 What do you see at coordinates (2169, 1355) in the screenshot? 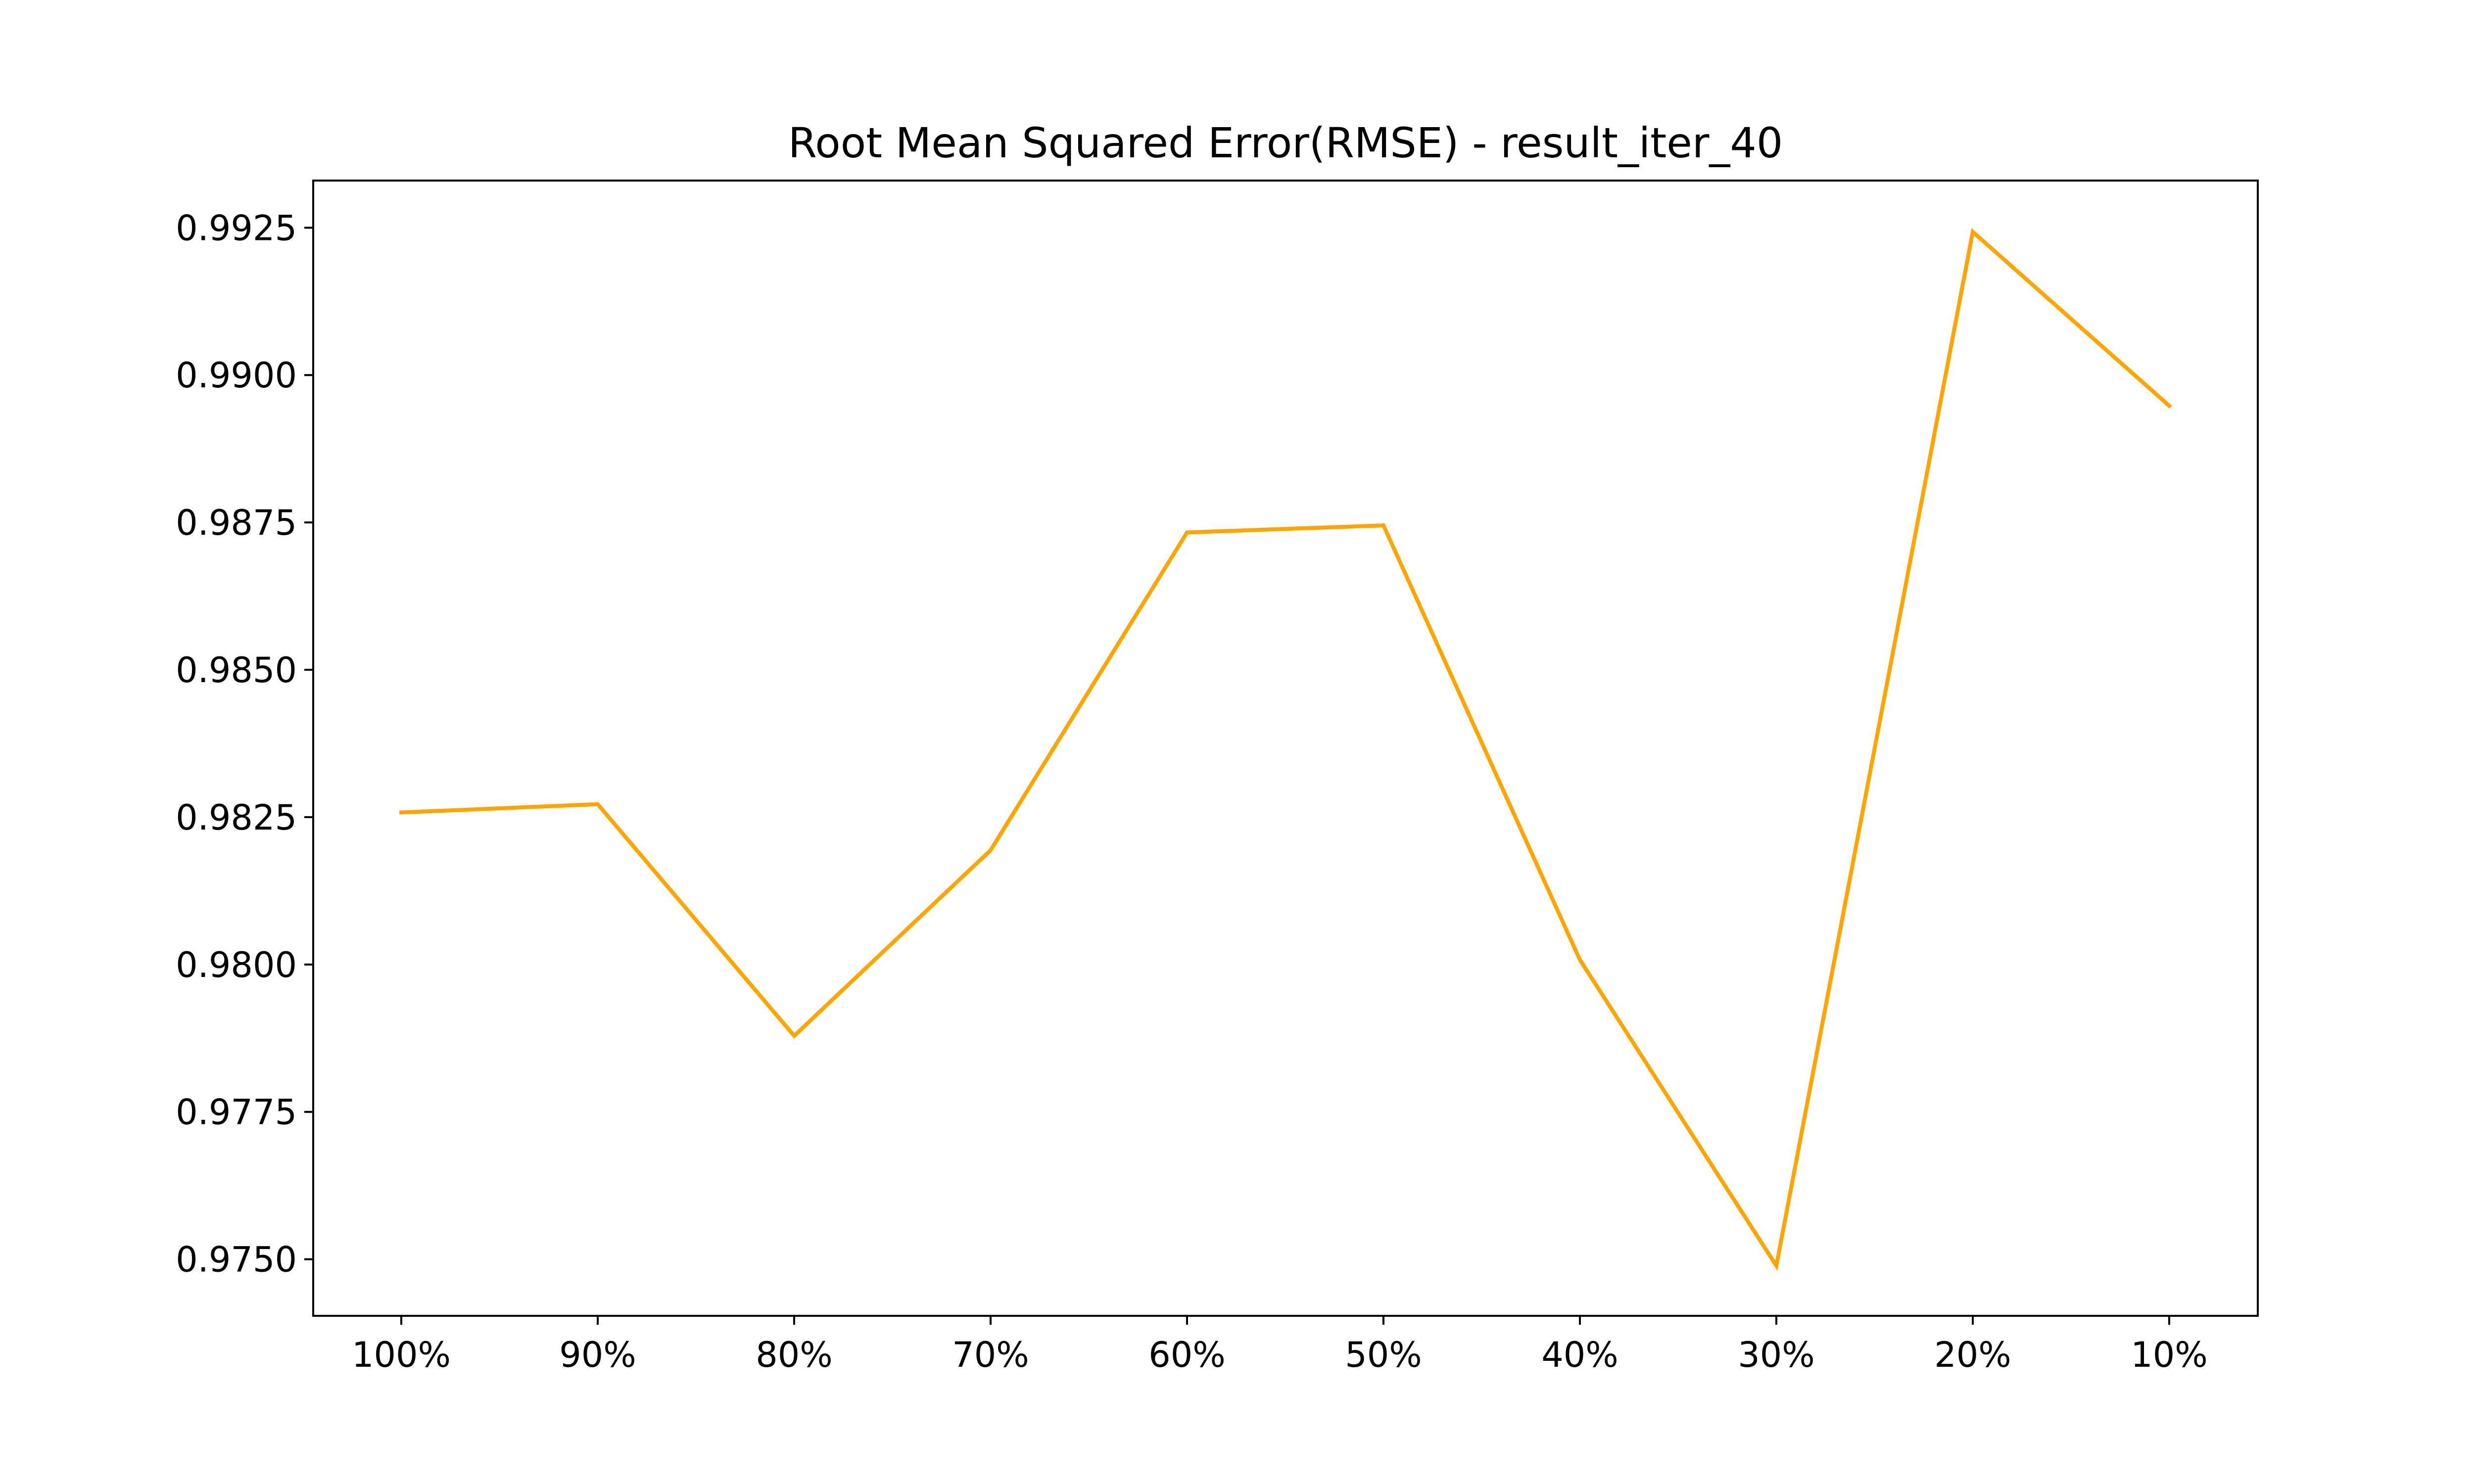
I see `x-tick-label: 10%` at bounding box center [2169, 1355].